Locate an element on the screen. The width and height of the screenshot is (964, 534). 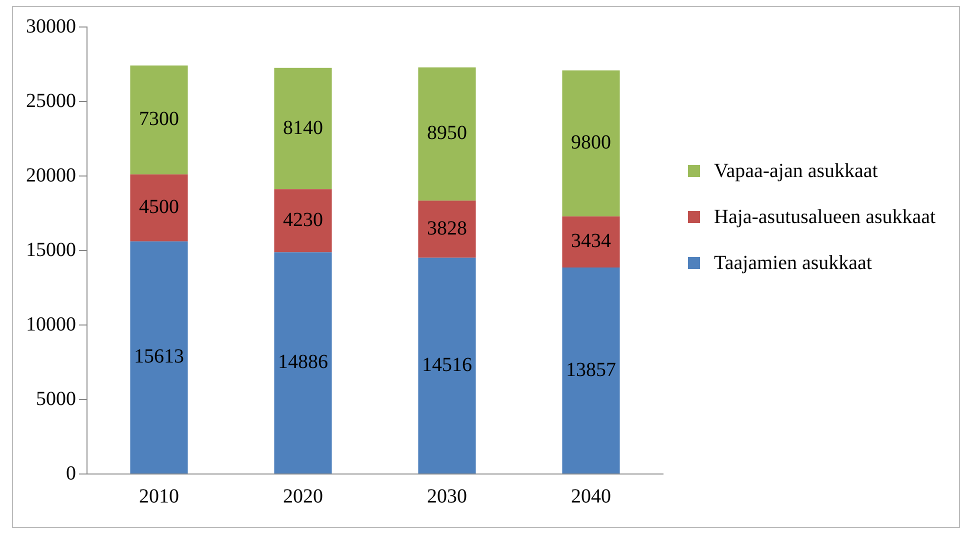
data-label: 15613 is located at coordinates (159, 357).